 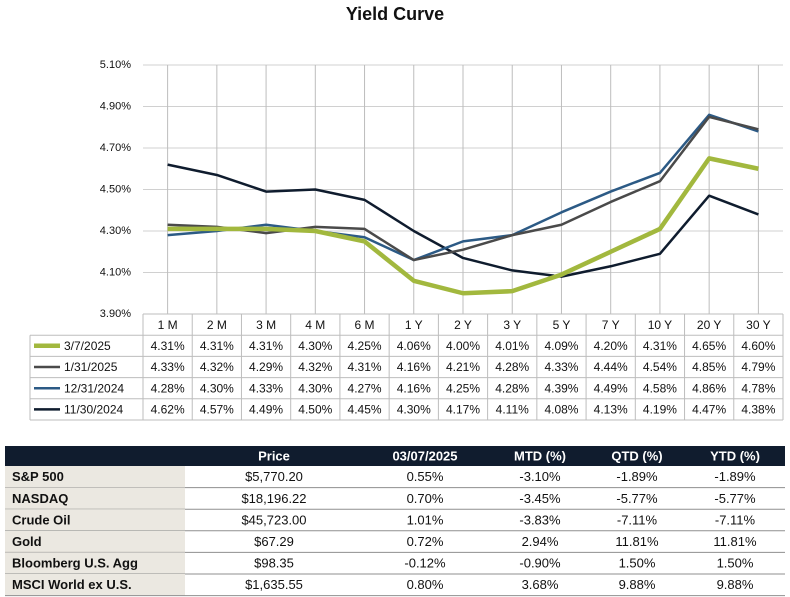 I want to click on y-tick-label: 4.10%, so click(x=115, y=272).